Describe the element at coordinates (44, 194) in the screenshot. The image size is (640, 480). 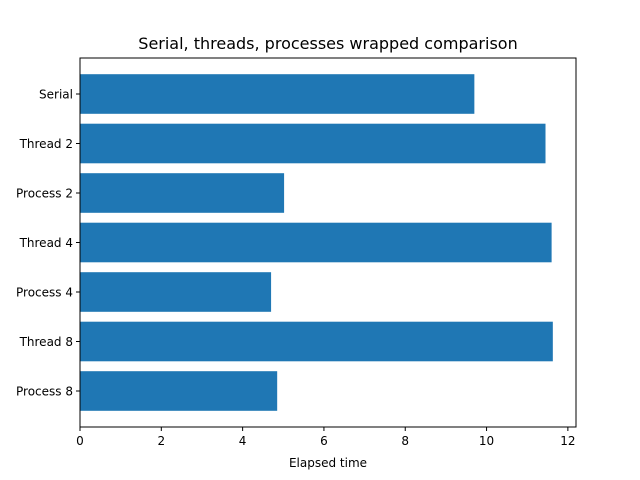
I see `y-tick-label-process-2: Process 2` at that location.